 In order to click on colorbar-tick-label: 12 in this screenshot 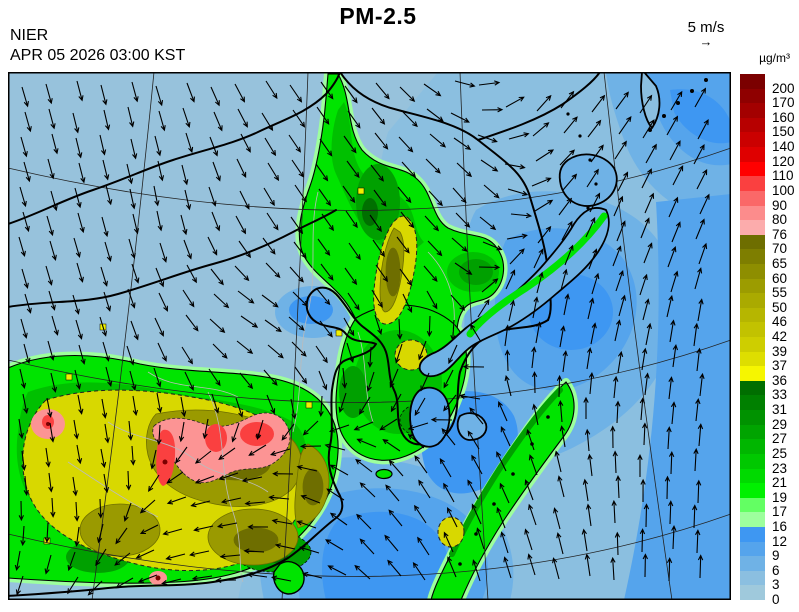, I will do `click(780, 541)`.